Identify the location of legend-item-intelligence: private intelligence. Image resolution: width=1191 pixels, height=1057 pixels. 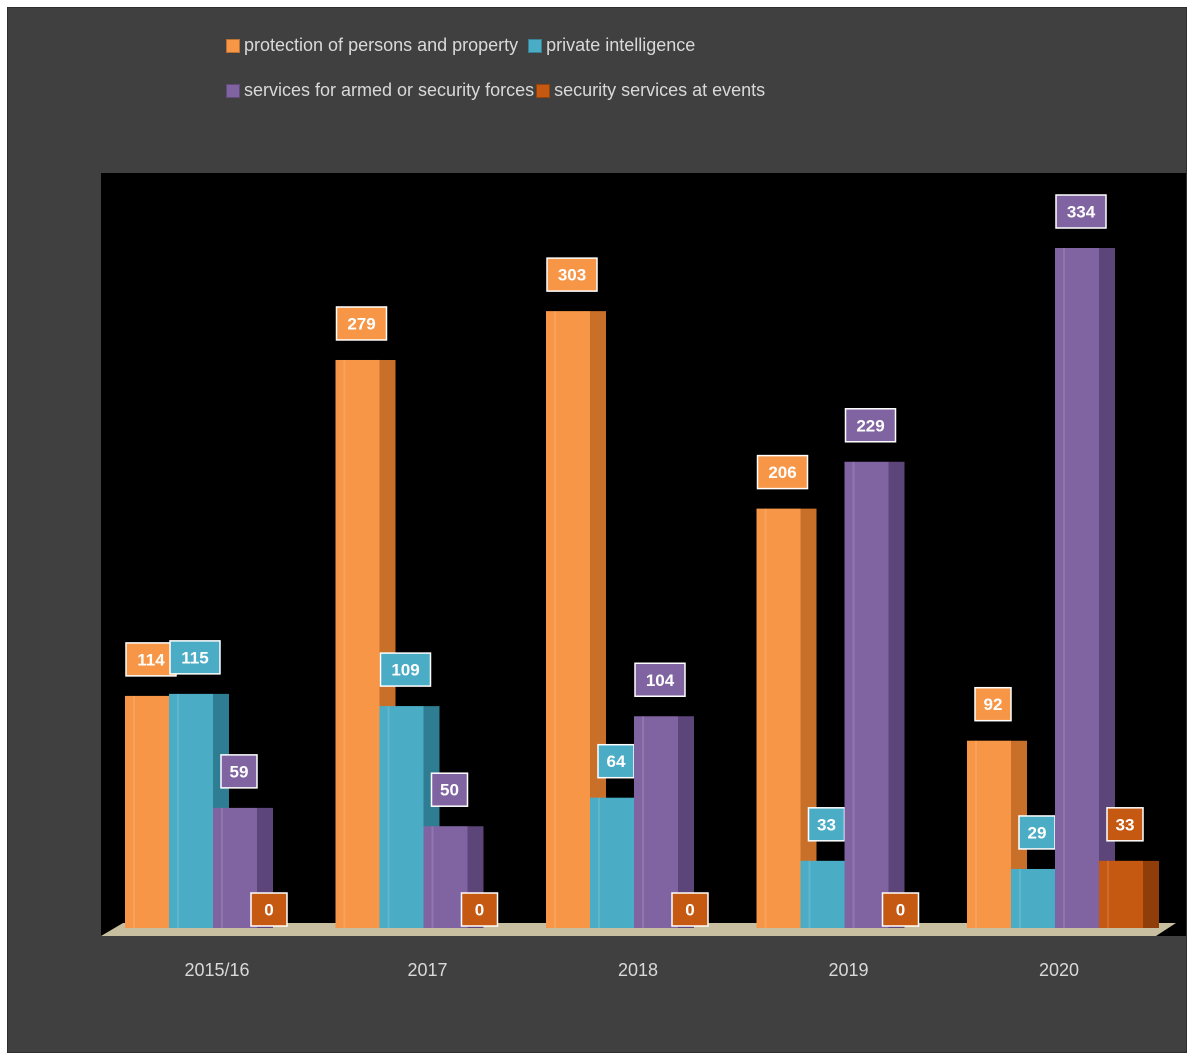
(611, 45).